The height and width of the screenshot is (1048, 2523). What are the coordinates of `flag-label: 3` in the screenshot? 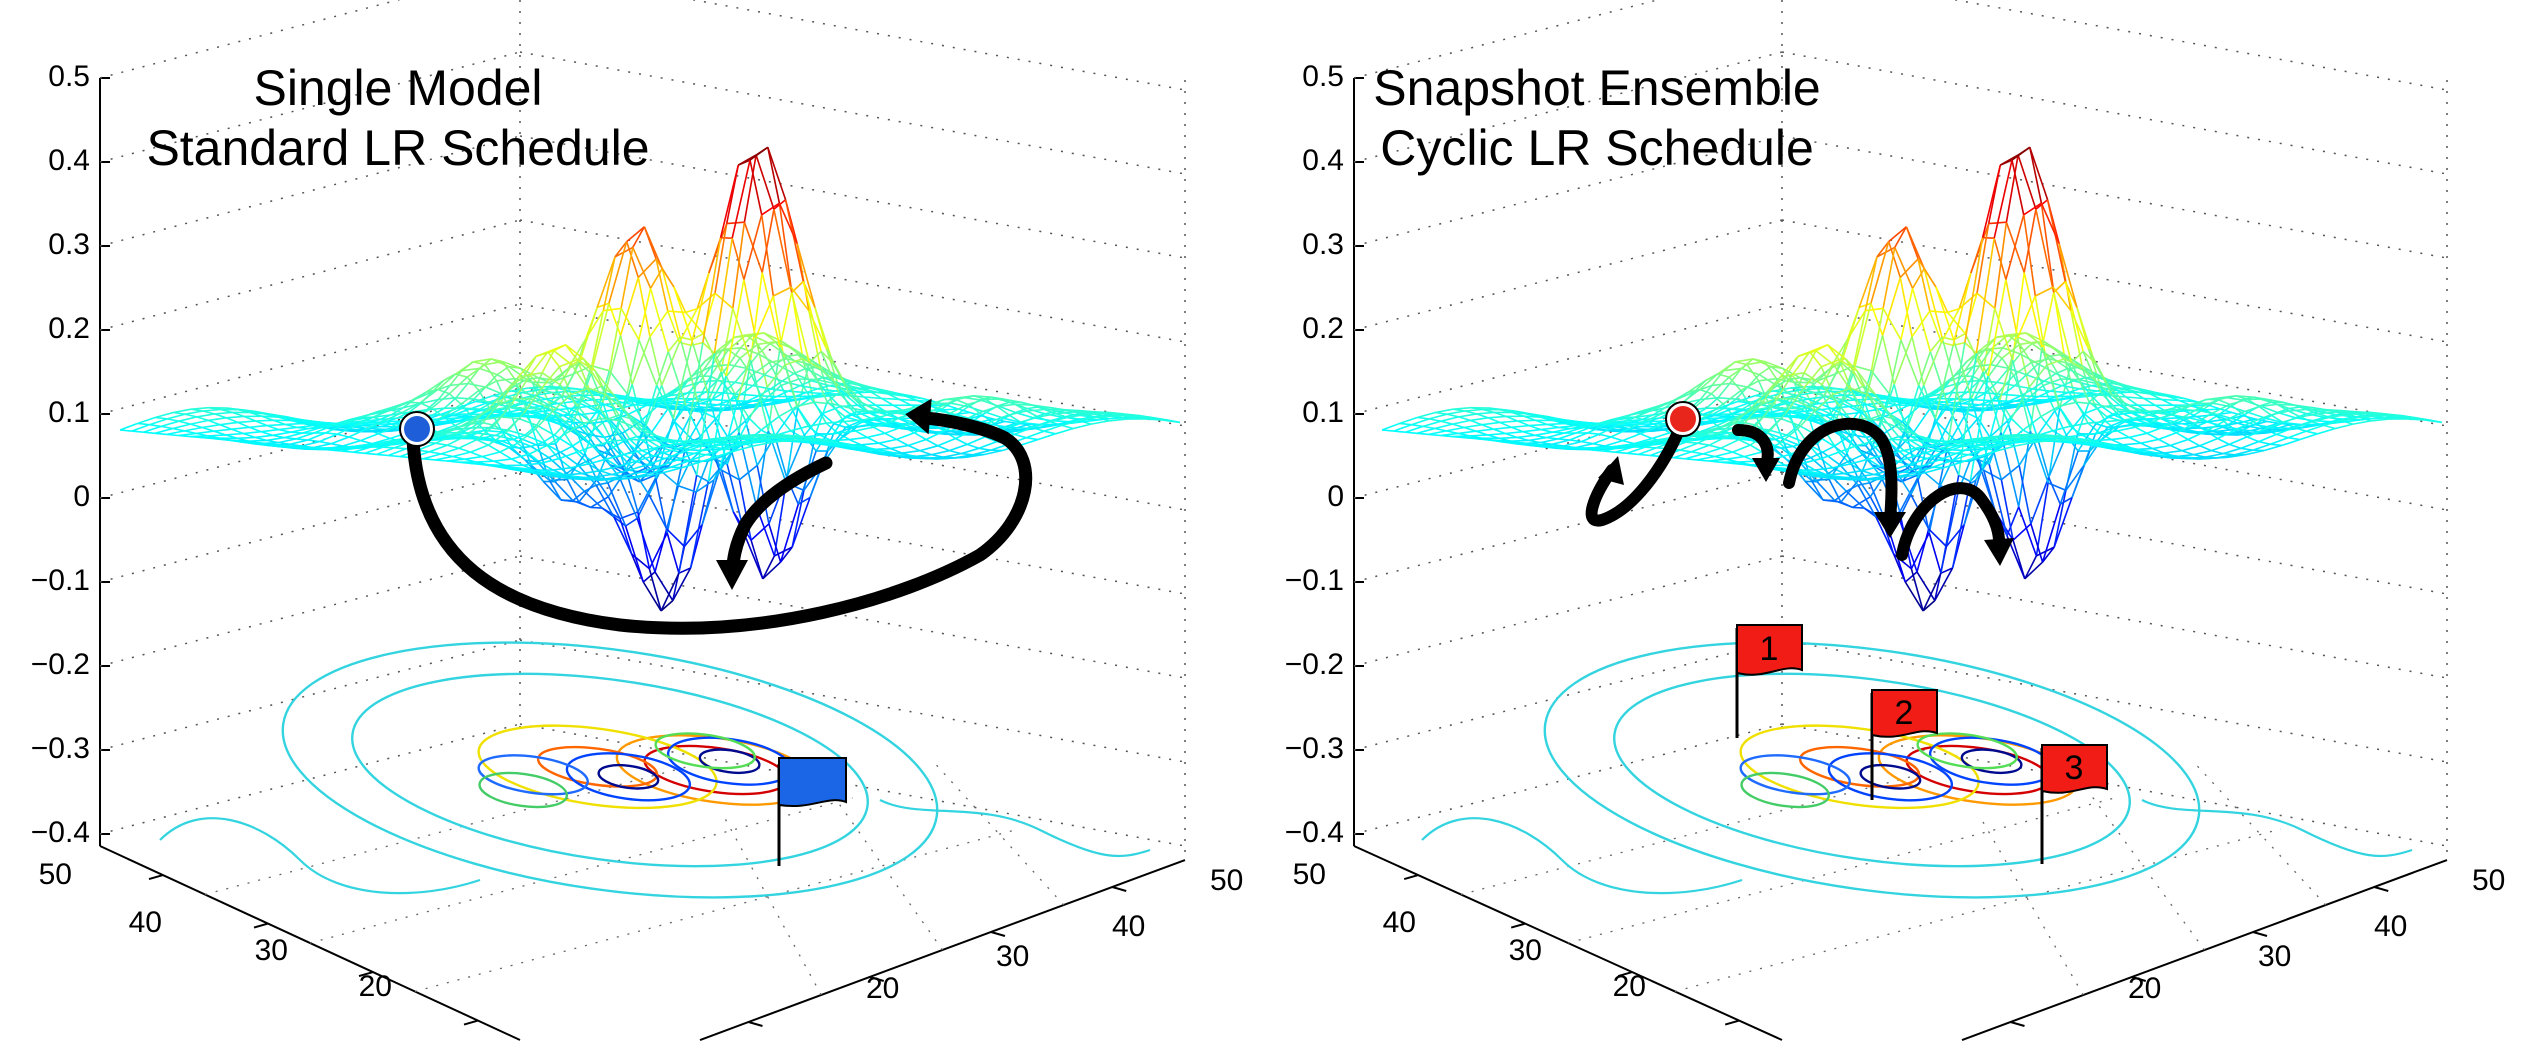 It's located at (2074, 768).